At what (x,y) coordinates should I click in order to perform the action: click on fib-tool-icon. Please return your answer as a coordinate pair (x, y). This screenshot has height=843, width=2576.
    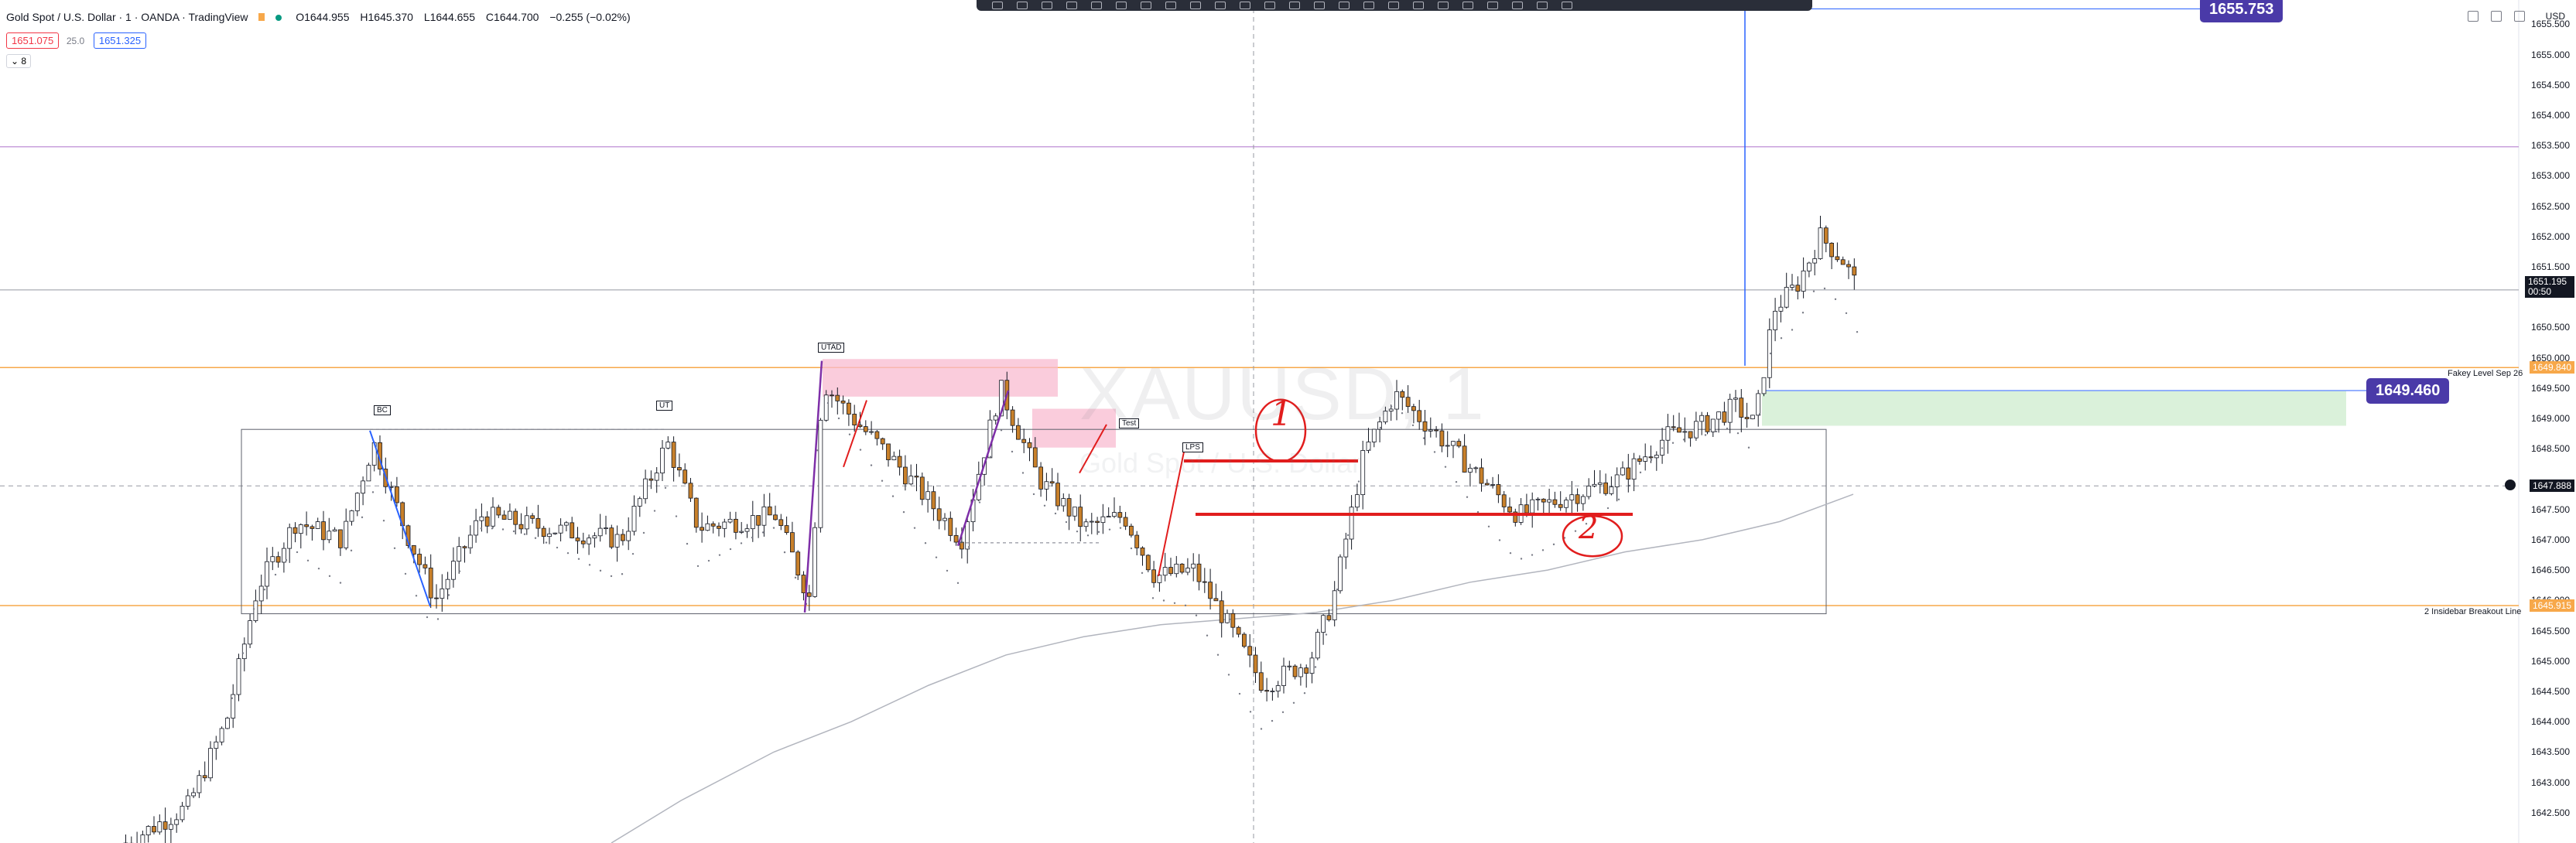
    Looking at the image, I should click on (1171, 5).